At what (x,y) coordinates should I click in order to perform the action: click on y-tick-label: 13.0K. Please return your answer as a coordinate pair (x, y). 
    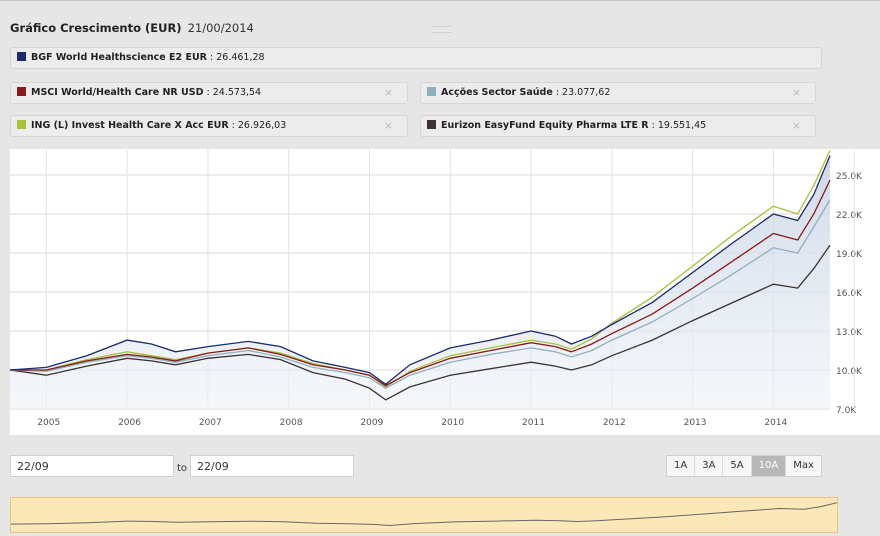
    Looking at the image, I should click on (849, 333).